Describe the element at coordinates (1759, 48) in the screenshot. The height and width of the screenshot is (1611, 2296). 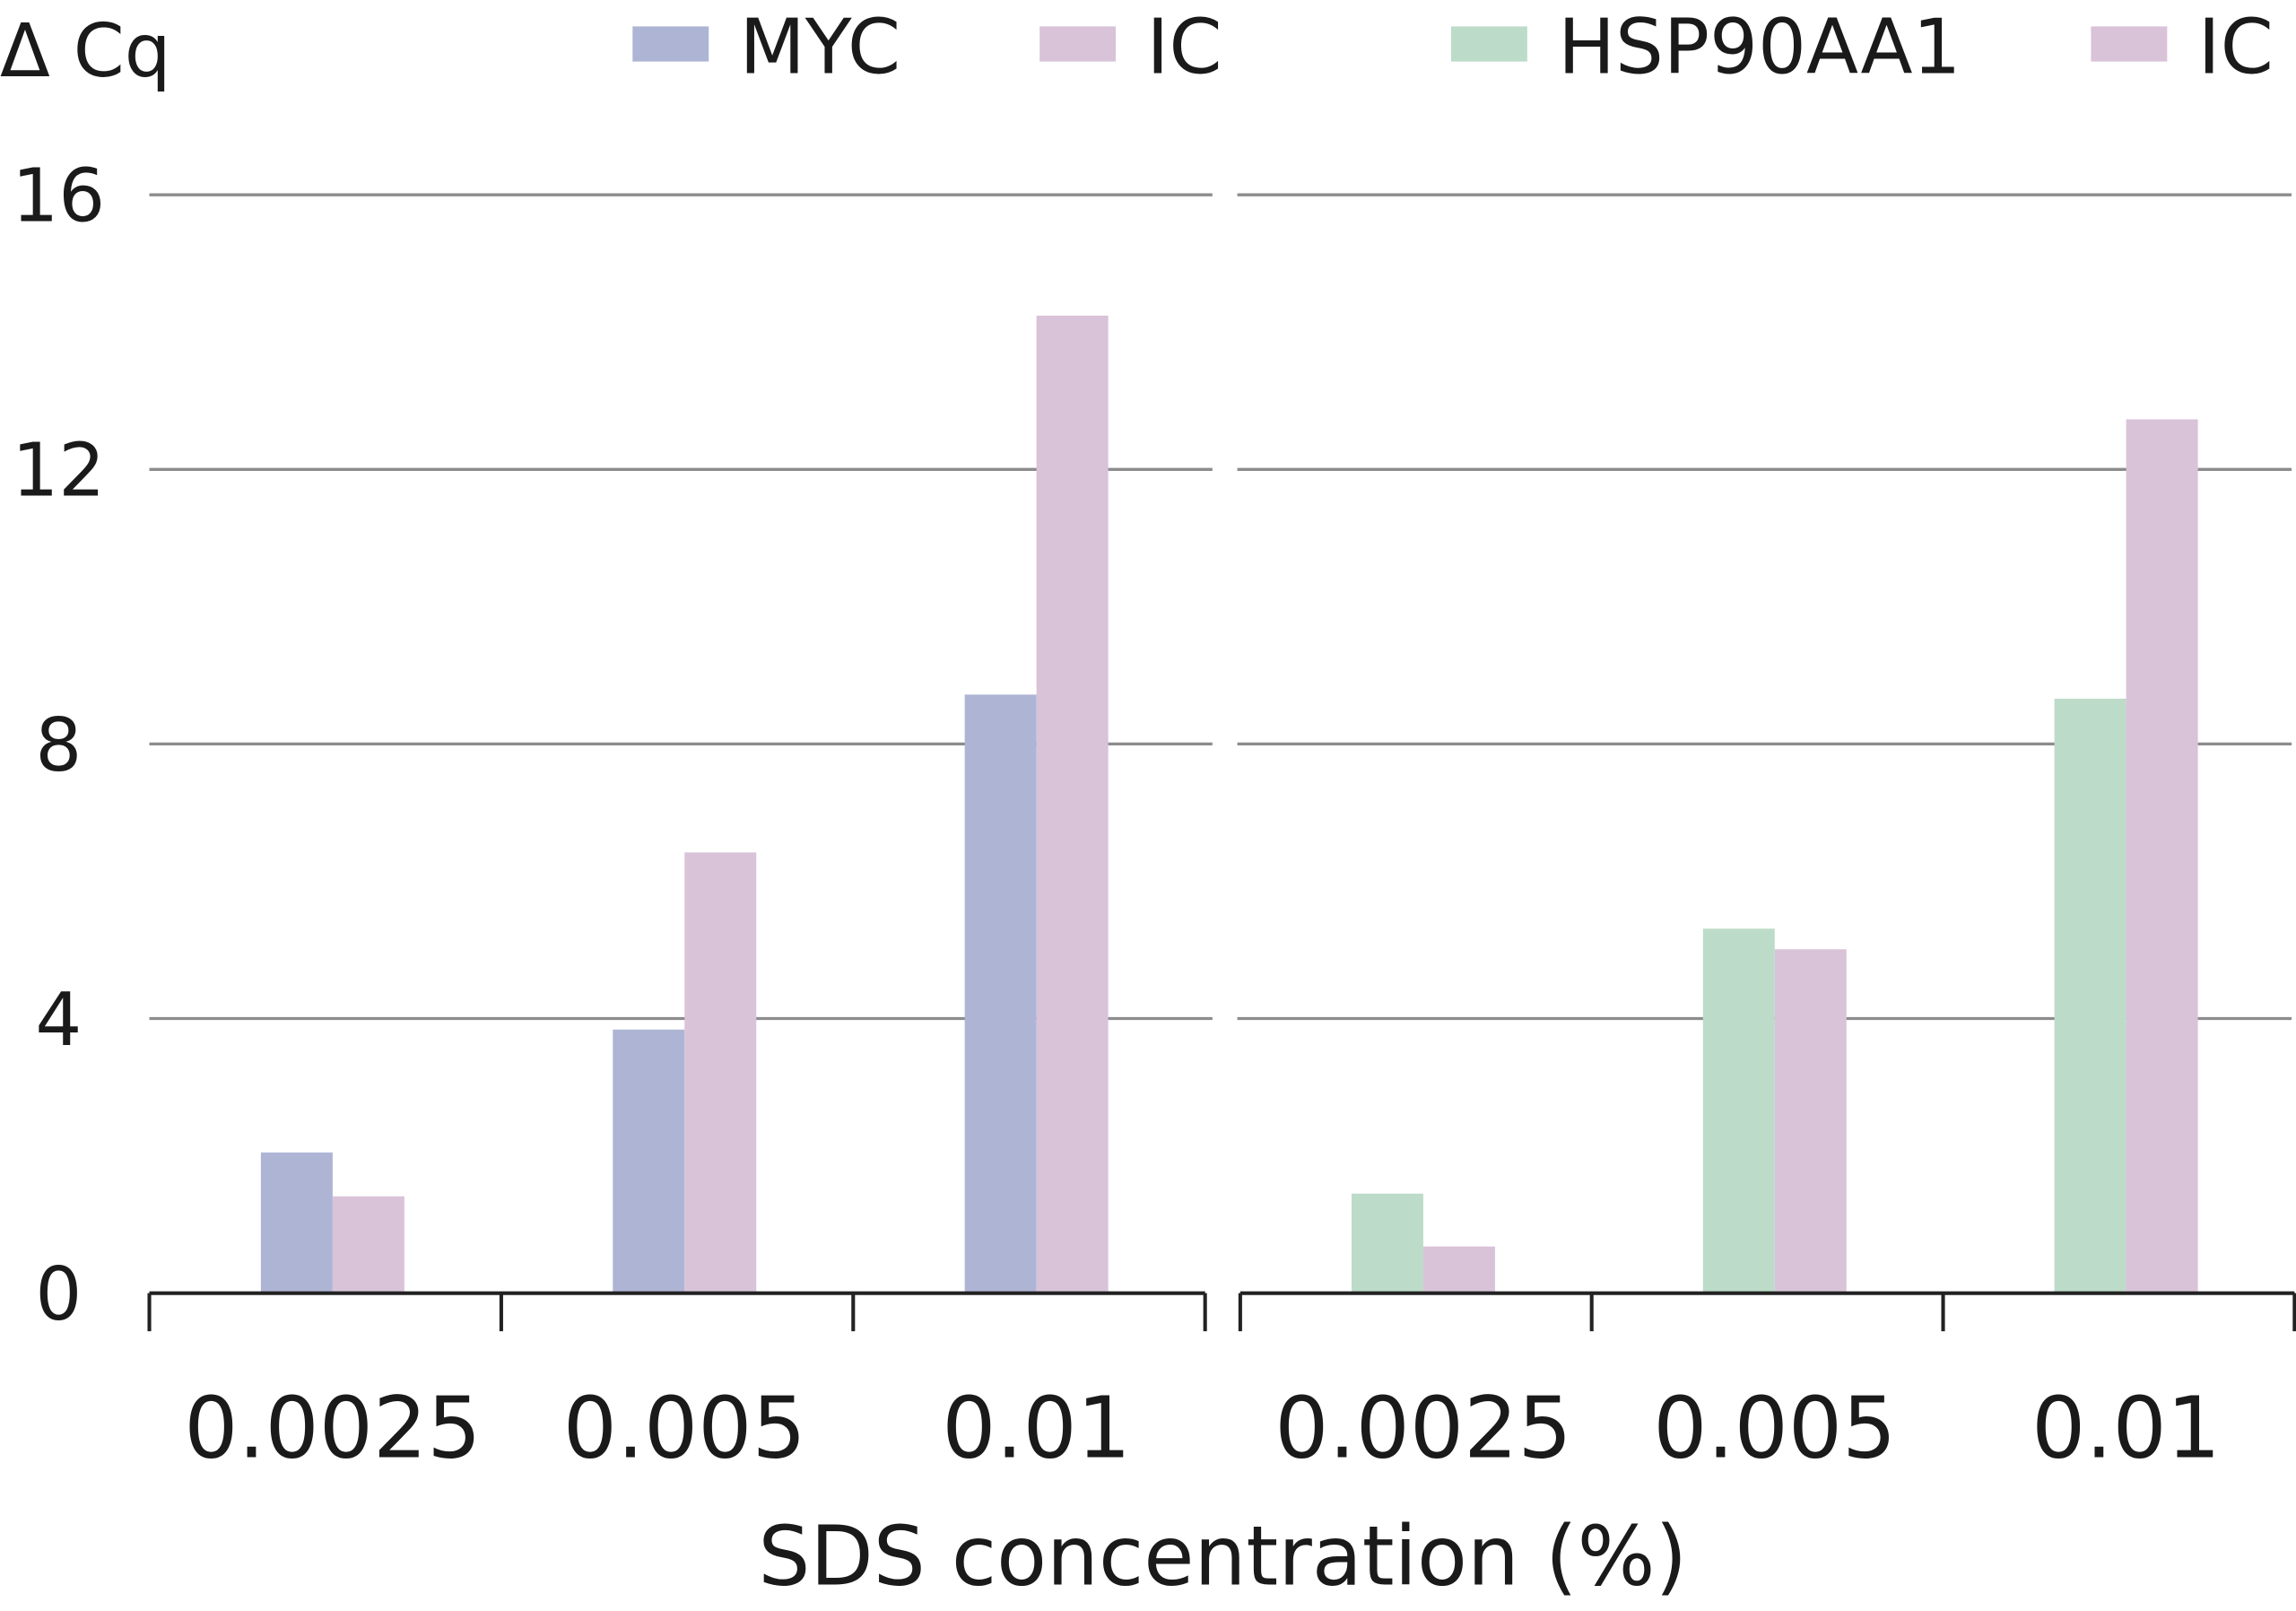
I see `legend-label-hsp90aa1: HSP90AA1` at that location.